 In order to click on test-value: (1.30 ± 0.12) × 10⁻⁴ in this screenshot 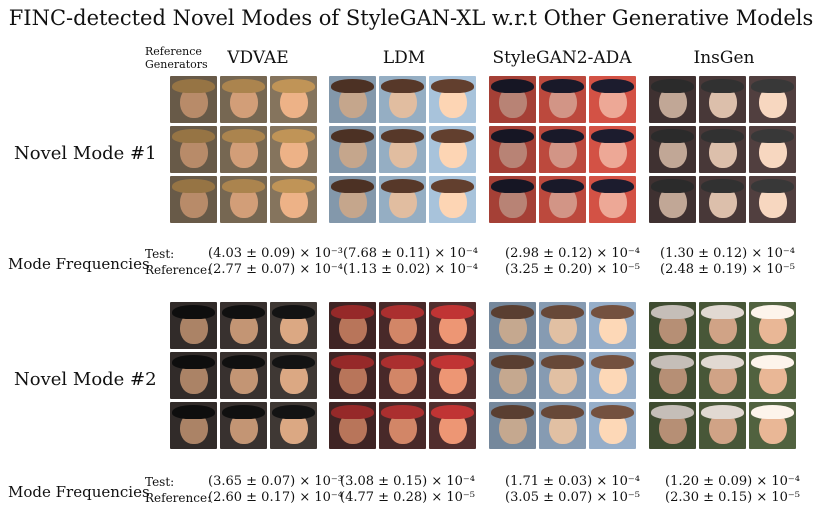, I will do `click(727, 253)`.